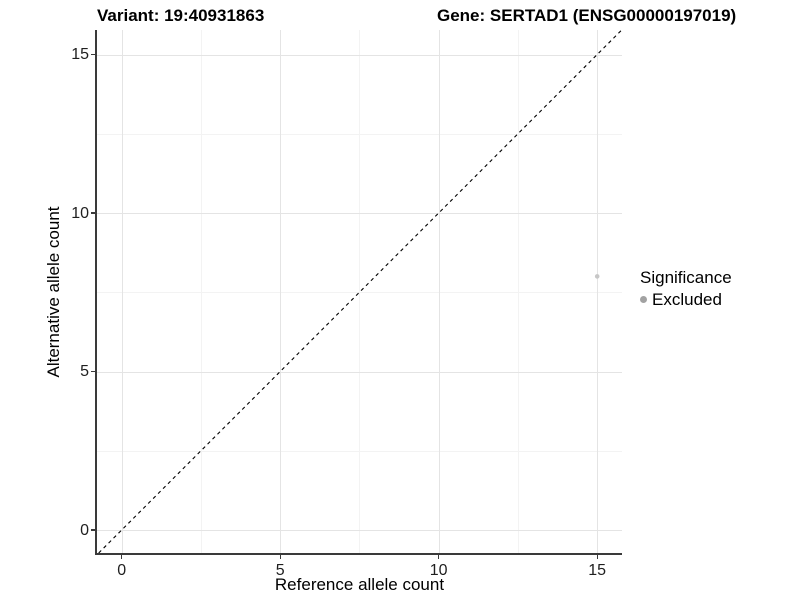 The height and width of the screenshot is (600, 800). What do you see at coordinates (53, 292) in the screenshot?
I see `y-axis-title: Alternative allele count` at bounding box center [53, 292].